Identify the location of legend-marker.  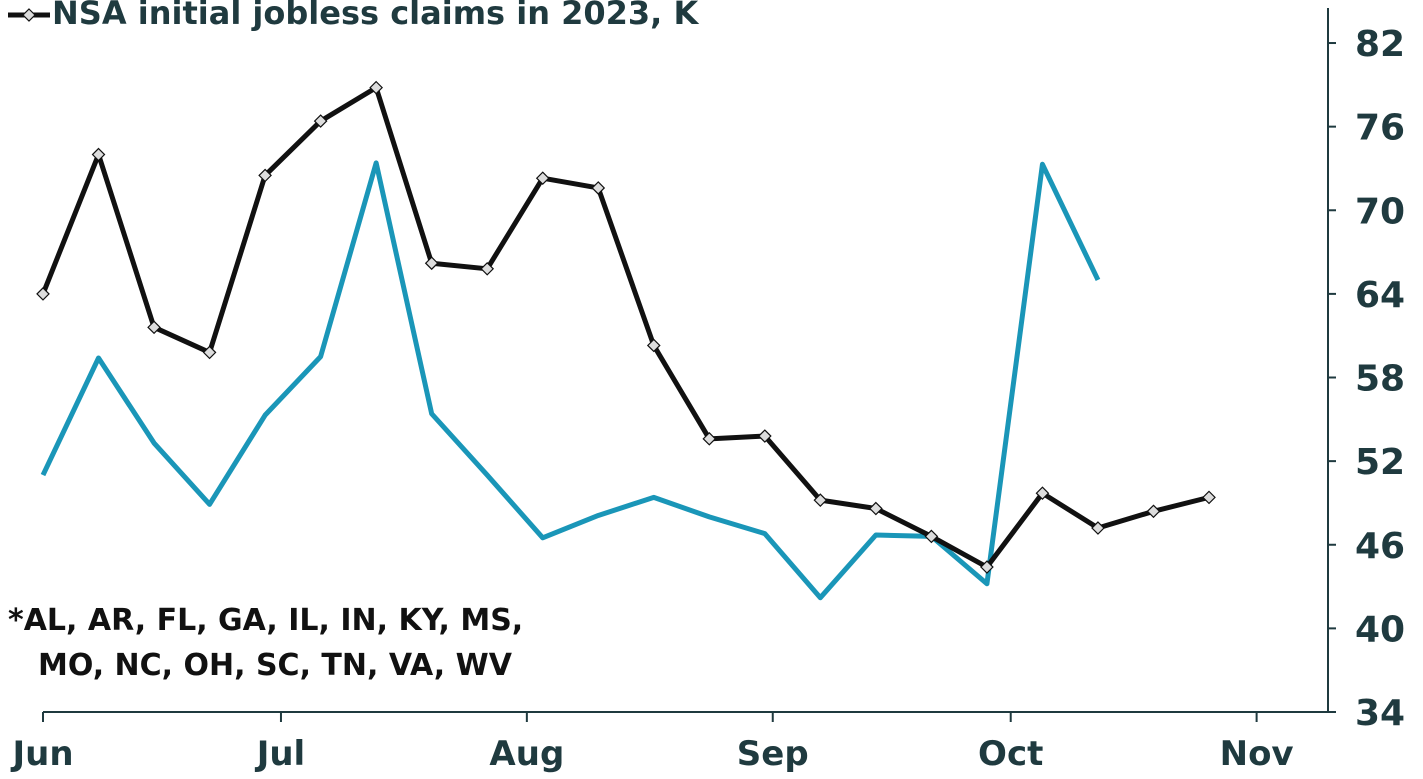
(29, 15).